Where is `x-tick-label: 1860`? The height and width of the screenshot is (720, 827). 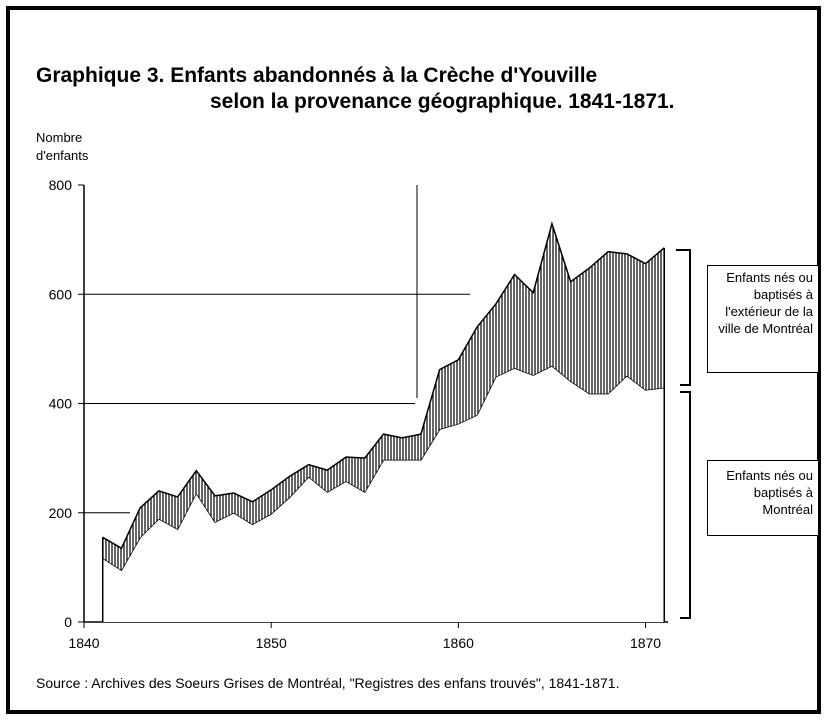 x-tick-label: 1860 is located at coordinates (458, 643).